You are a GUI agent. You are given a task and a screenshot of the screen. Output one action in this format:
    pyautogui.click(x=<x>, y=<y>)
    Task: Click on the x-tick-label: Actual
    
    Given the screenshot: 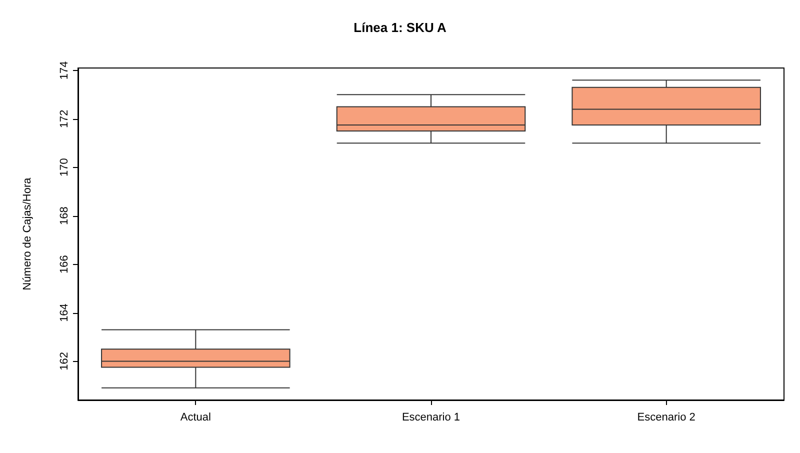 What is the action you would take?
    pyautogui.click(x=195, y=418)
    